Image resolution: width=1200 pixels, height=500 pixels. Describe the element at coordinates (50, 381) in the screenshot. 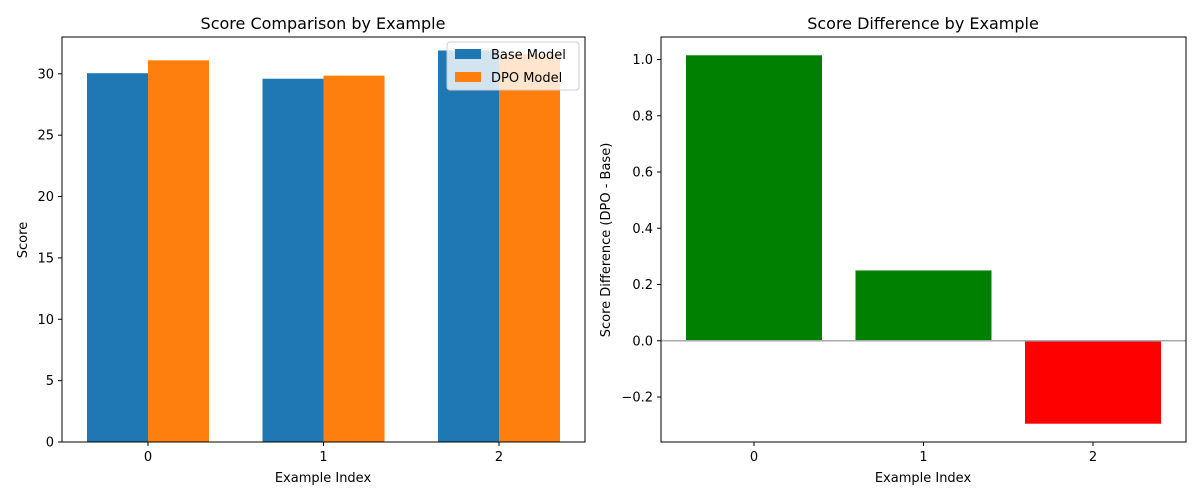

I see `y-tick-label: 5` at that location.